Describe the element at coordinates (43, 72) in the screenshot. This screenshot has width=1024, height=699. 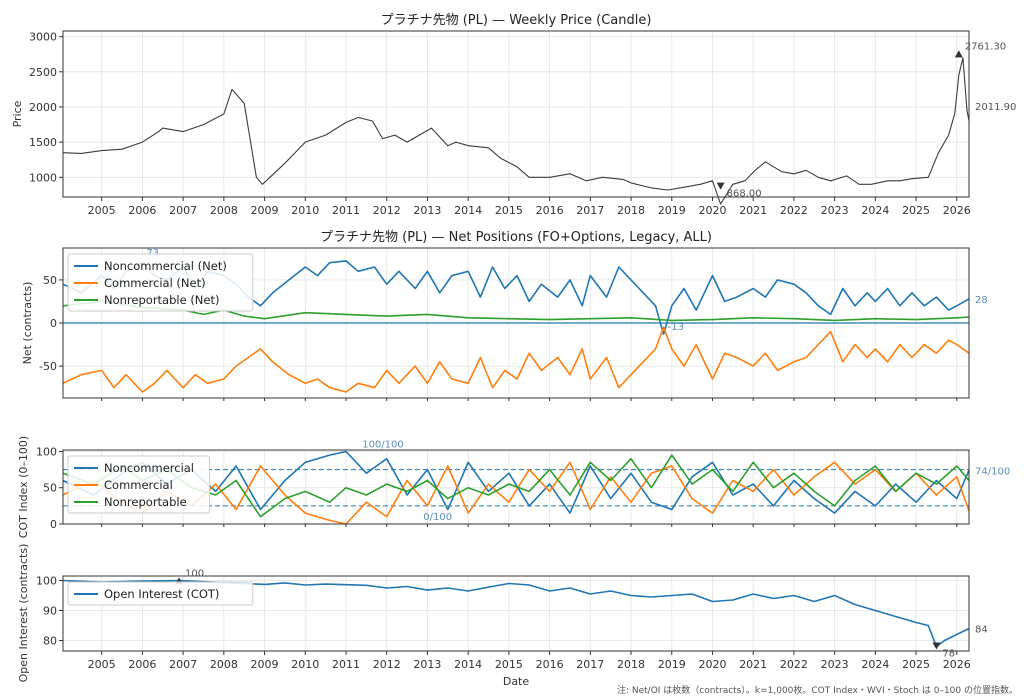
I see `price-y-tick-2500: 2500` at that location.